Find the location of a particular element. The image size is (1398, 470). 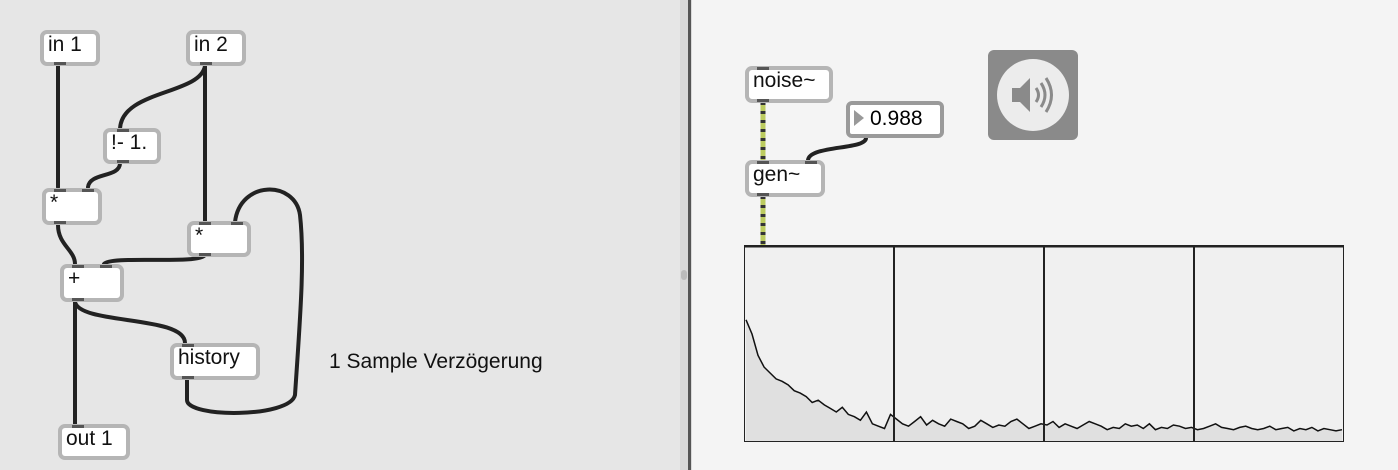

multiply-2-label: * is located at coordinates (199, 235).